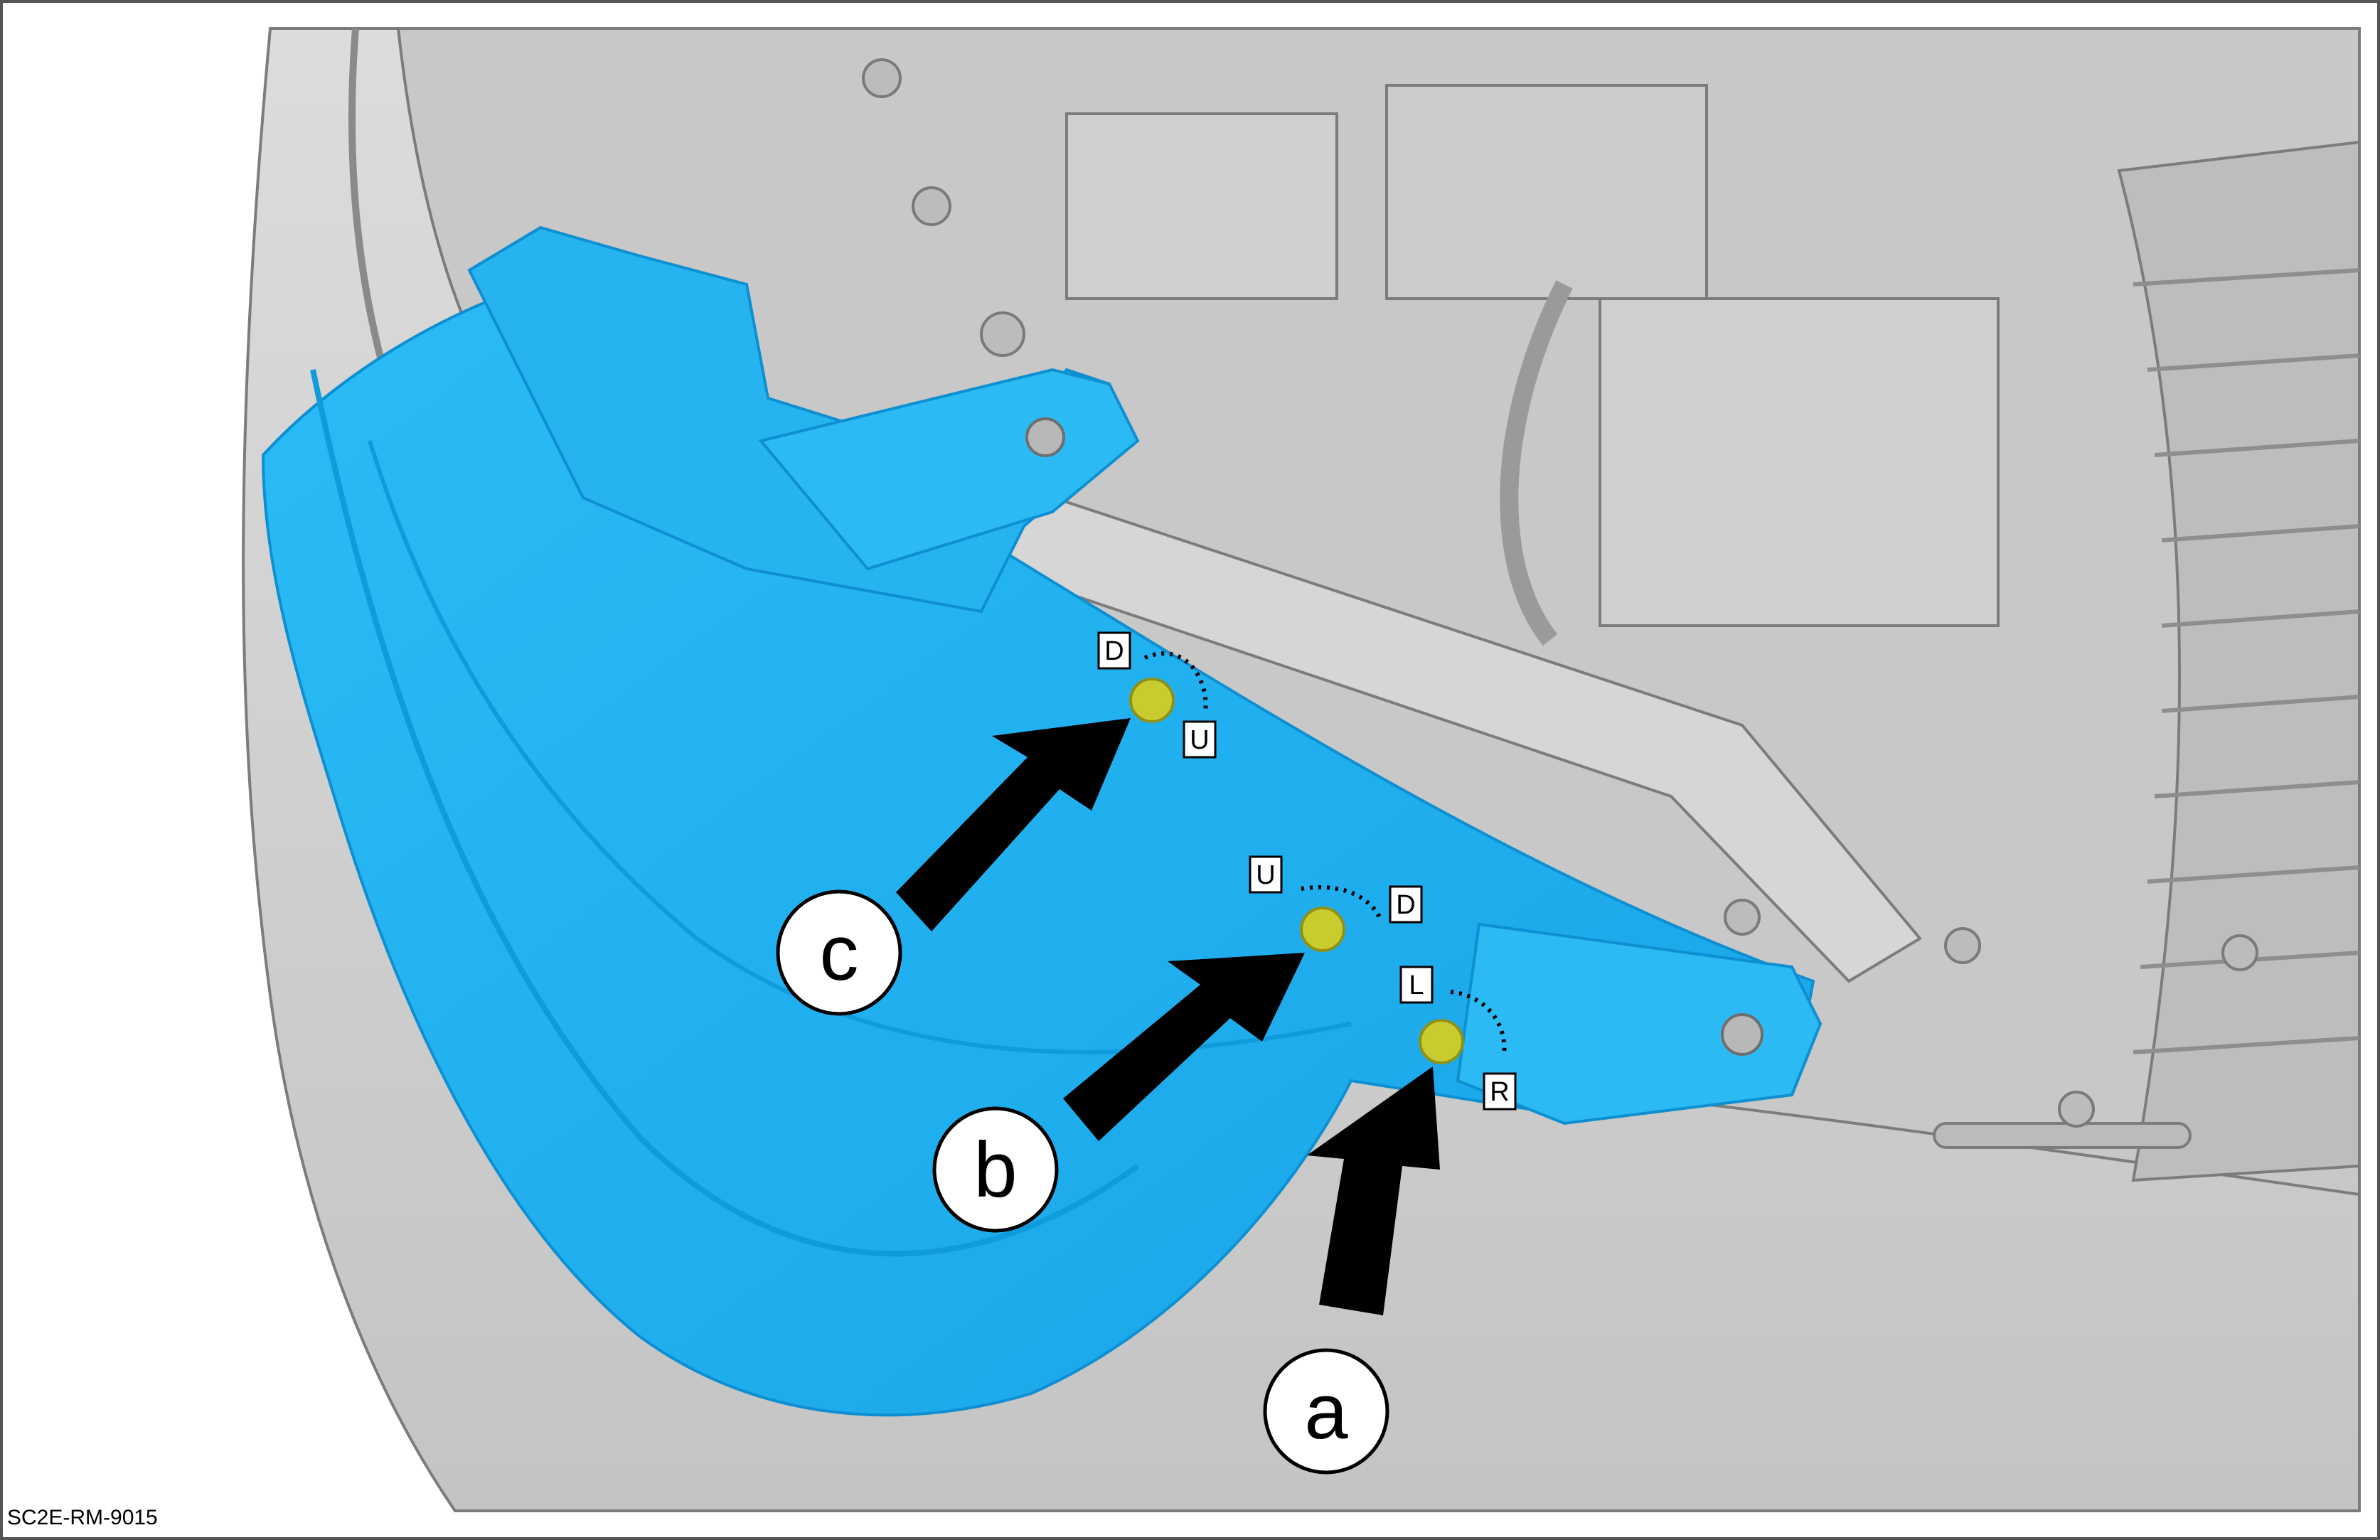 The width and height of the screenshot is (2380, 1540). I want to click on direction-label-a-from: L, so click(1416, 985).